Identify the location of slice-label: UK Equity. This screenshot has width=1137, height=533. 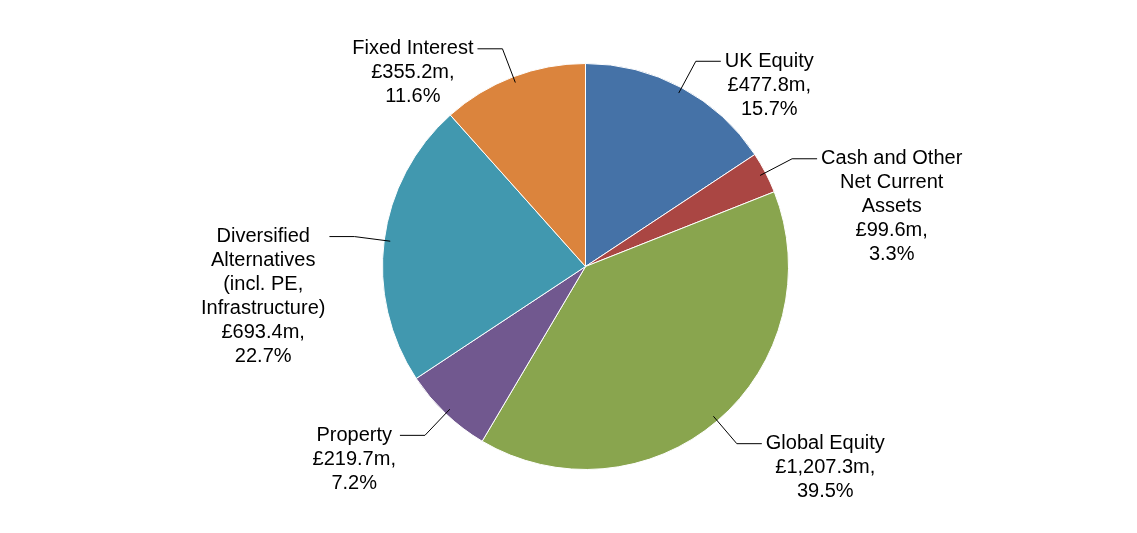
(769, 59).